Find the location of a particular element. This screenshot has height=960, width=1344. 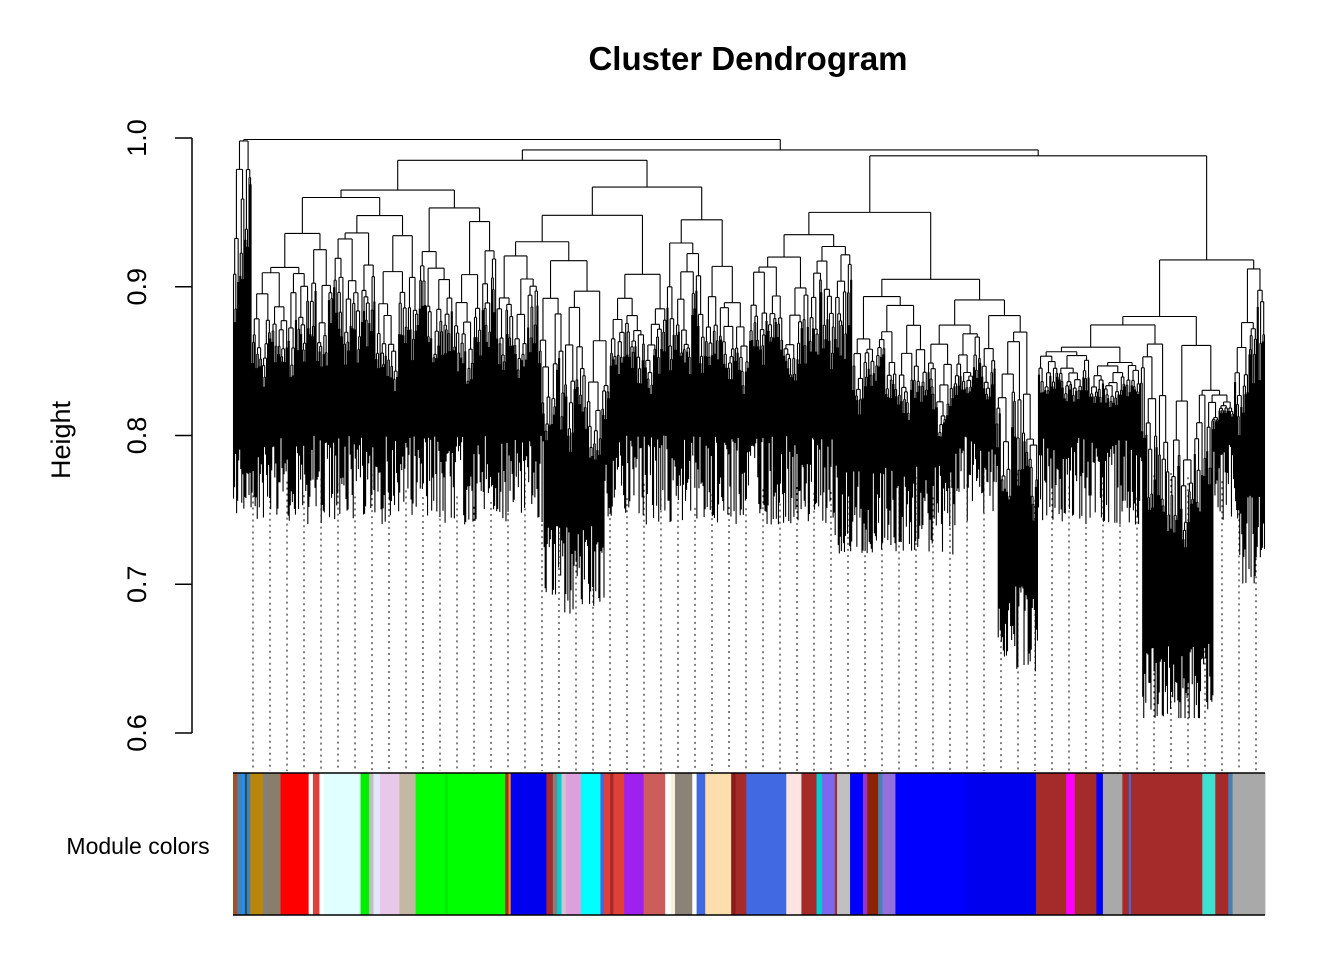

y-axis-label: Height is located at coordinates (61, 439).